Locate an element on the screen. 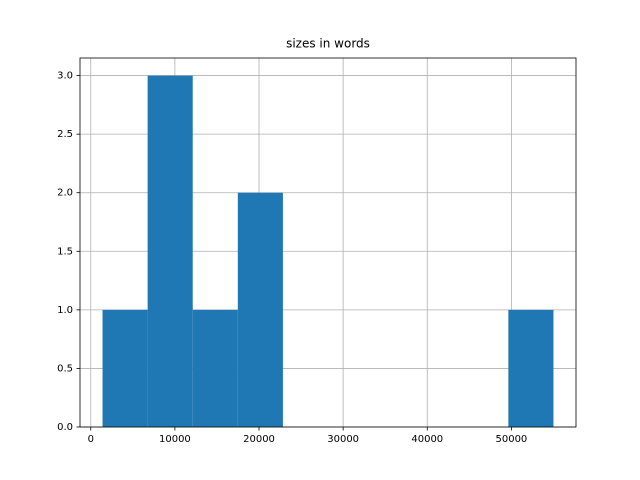 The width and height of the screenshot is (640, 480). y-tick-label: 0.0 is located at coordinates (65, 427).